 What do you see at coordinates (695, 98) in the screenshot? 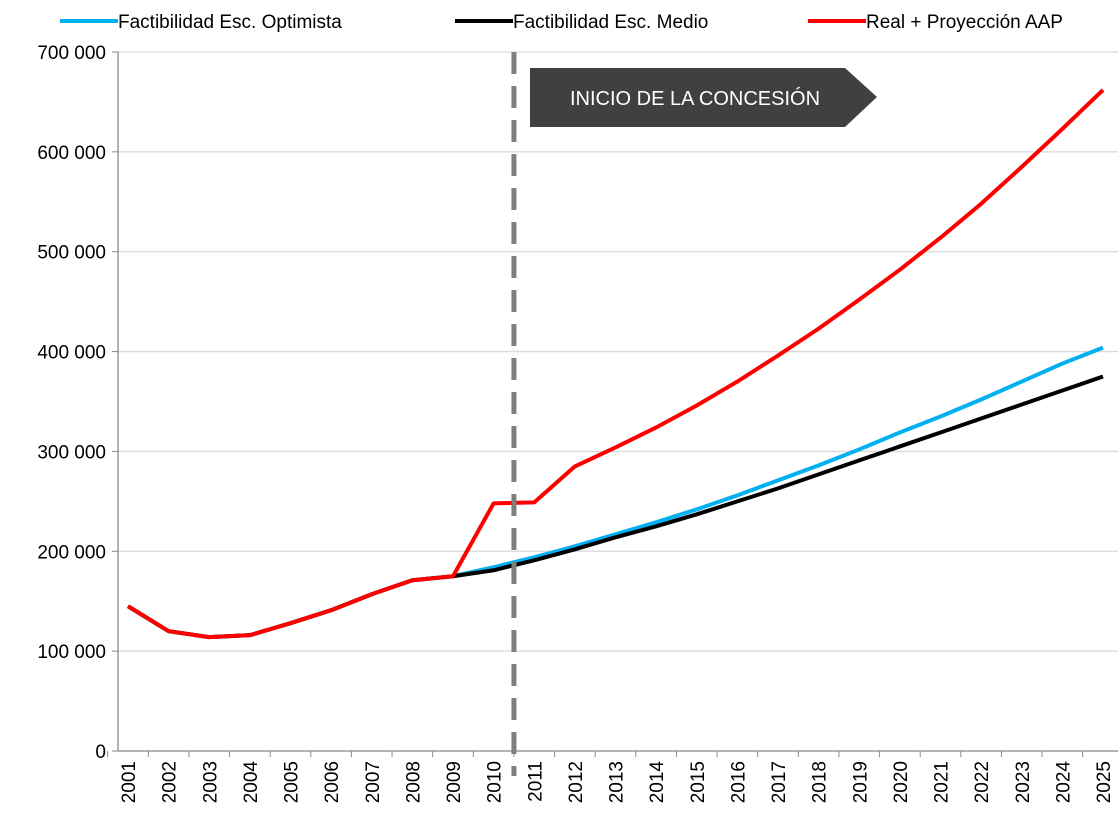
I see `annotation-text: INICIO DE LA CONCESIÓN` at bounding box center [695, 98].